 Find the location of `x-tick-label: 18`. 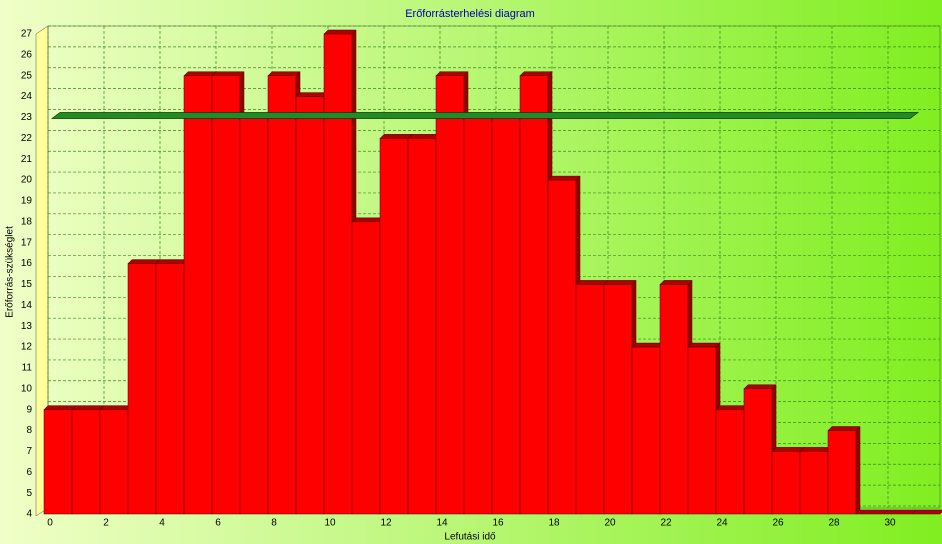

x-tick-label: 18 is located at coordinates (554, 523).